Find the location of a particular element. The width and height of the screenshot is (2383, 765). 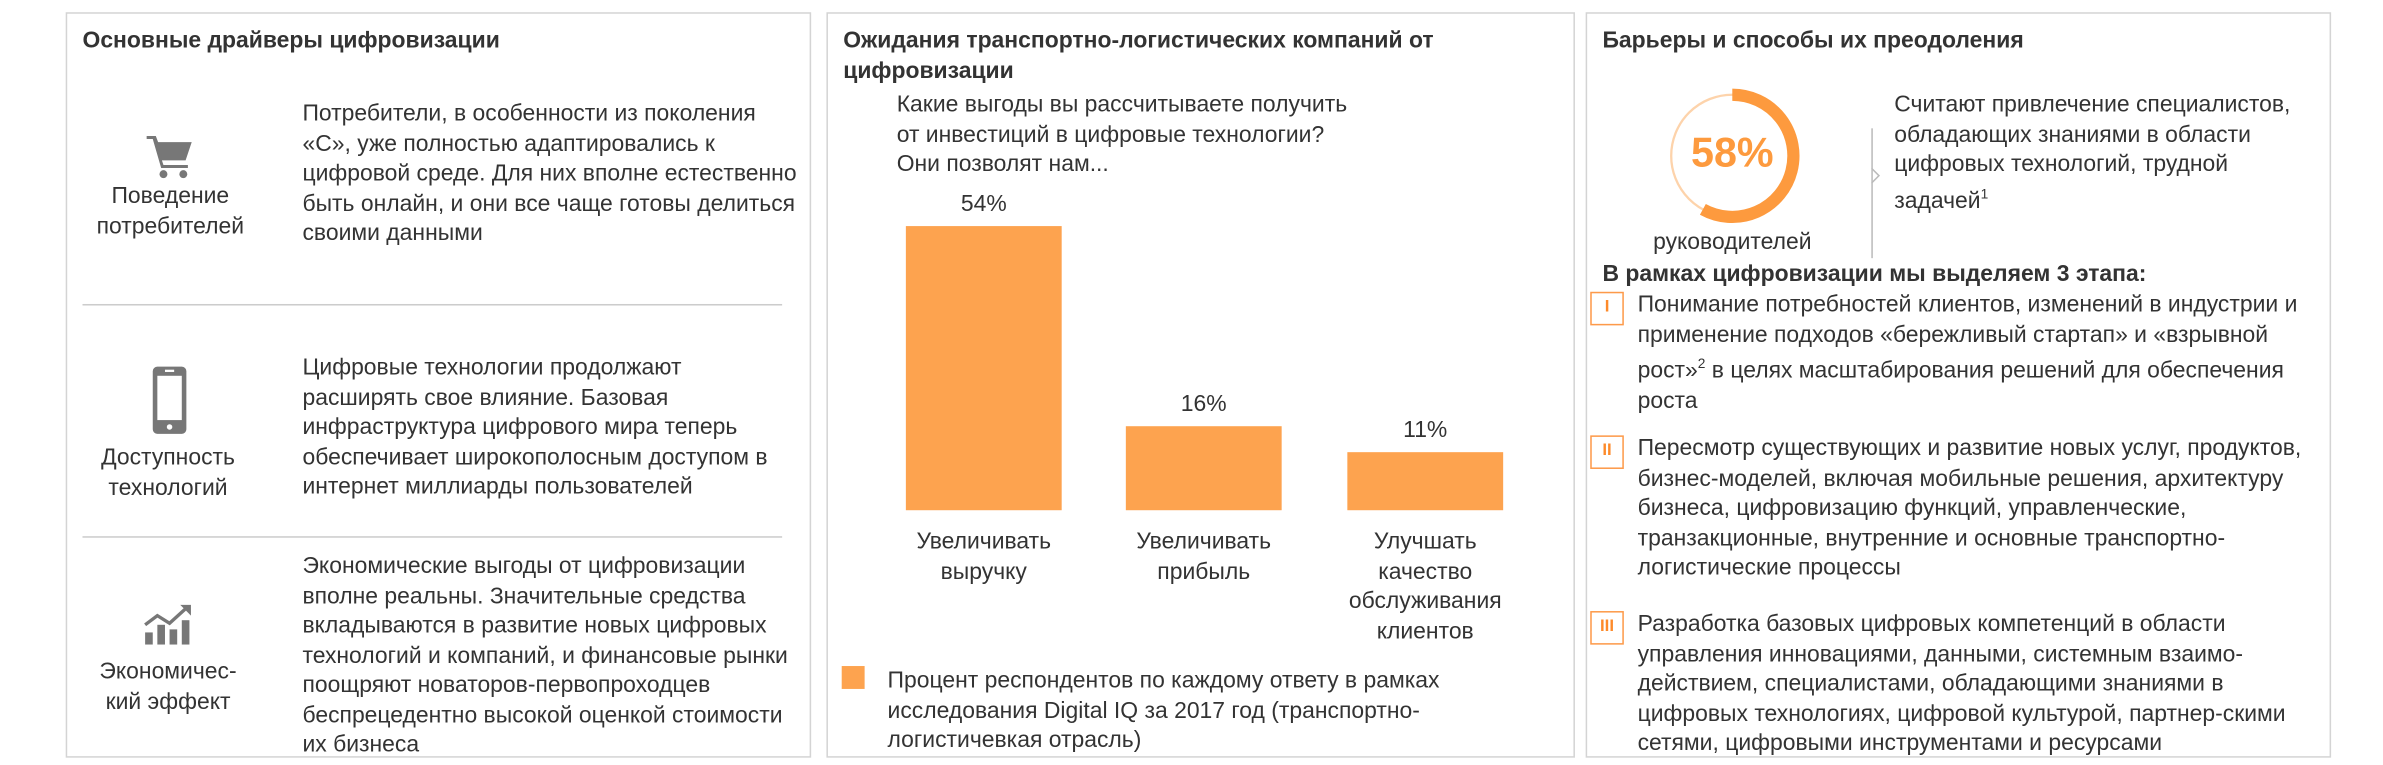

cart-icon is located at coordinates (169, 157).